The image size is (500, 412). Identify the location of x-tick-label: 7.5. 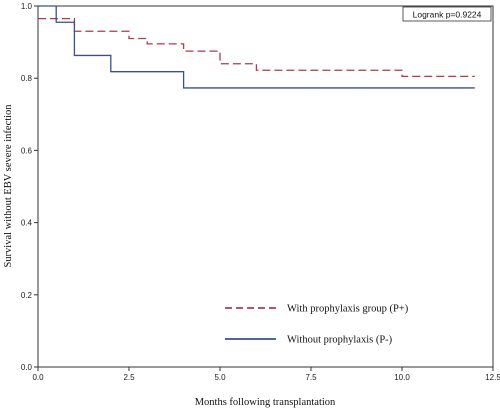
(311, 377).